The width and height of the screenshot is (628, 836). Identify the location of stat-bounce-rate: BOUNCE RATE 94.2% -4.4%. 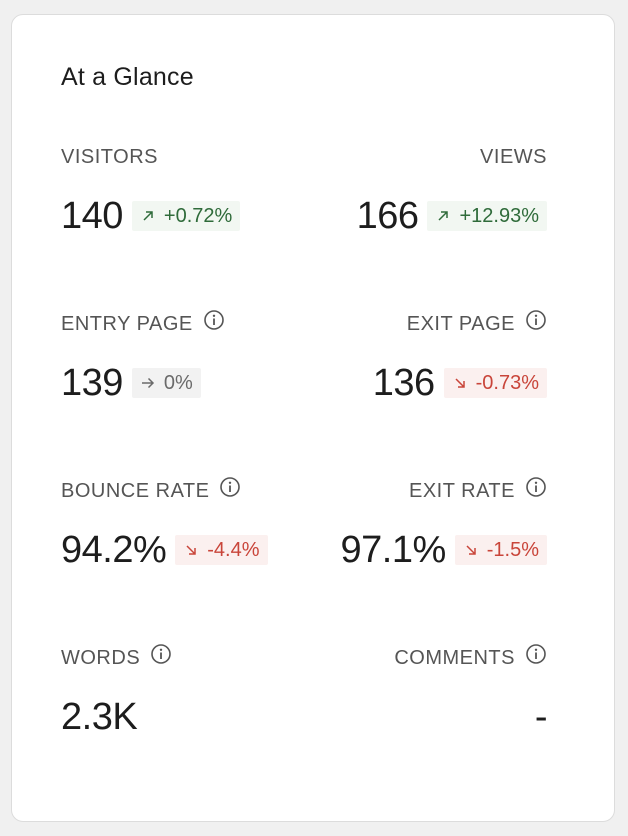
(186, 525).